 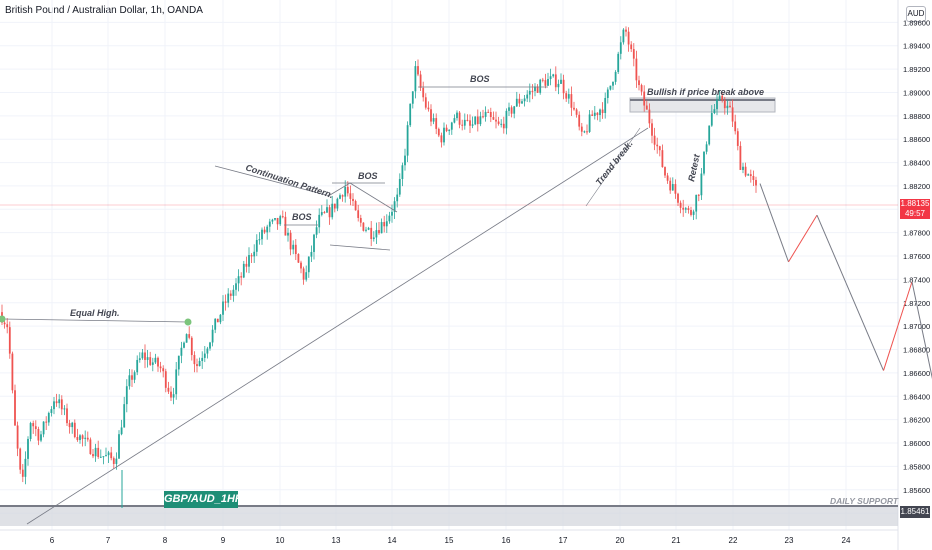 I want to click on x-tick-label: 14, so click(x=392, y=540).